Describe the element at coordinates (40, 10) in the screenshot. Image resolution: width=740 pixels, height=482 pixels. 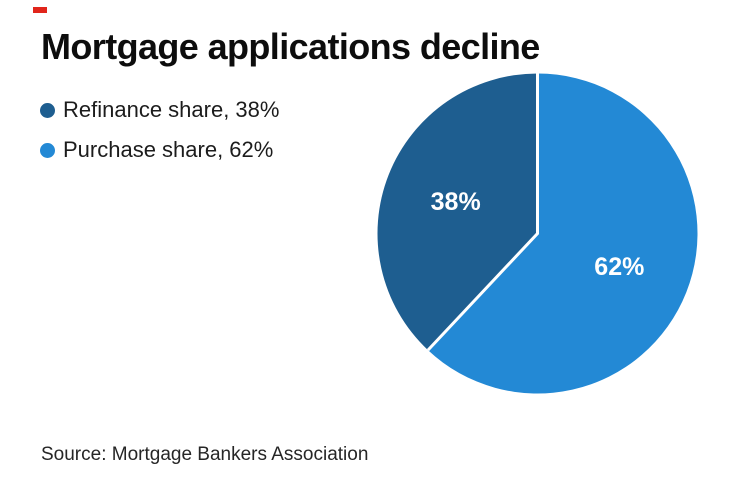
I see `brand-accent-mark` at that location.